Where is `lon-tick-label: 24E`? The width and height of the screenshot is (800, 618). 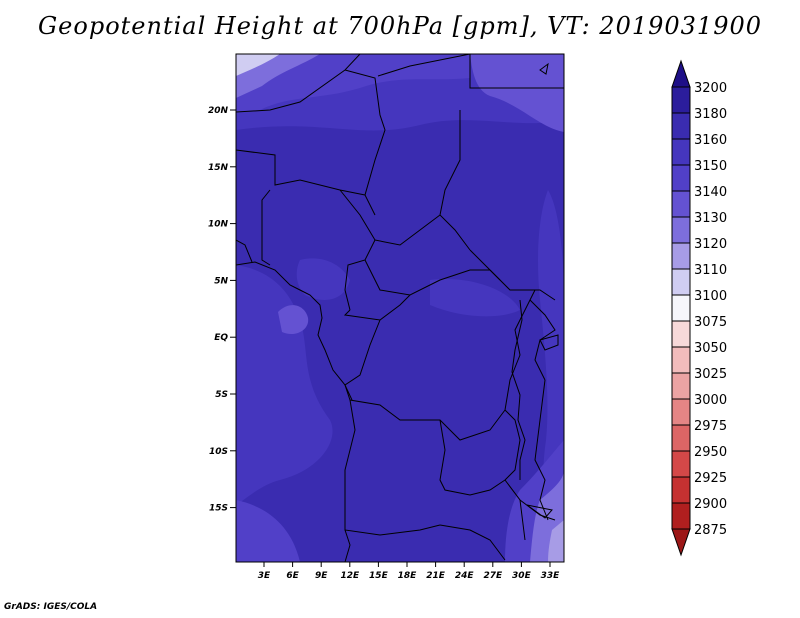
lon-tick-label: 24E is located at coordinates (465, 576).